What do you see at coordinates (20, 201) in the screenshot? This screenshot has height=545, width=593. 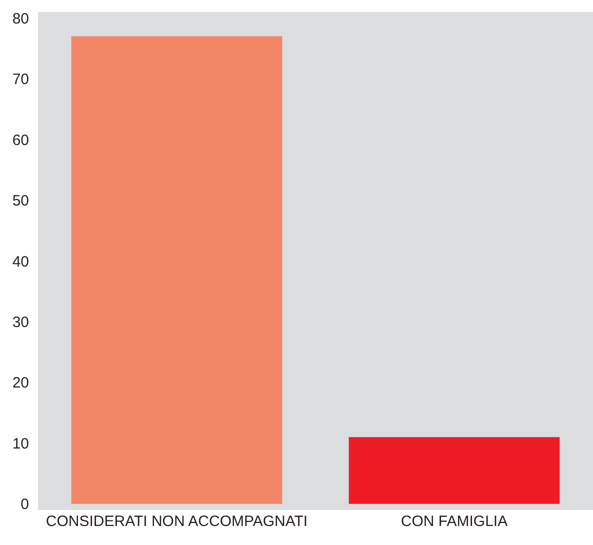 I see `y-tick-label: 50` at bounding box center [20, 201].